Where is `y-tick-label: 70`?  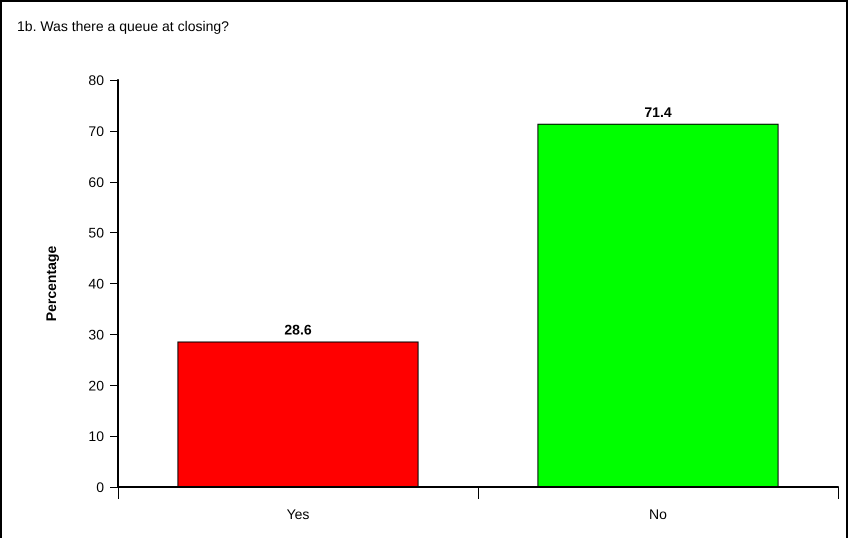 y-tick-label: 70 is located at coordinates (96, 130).